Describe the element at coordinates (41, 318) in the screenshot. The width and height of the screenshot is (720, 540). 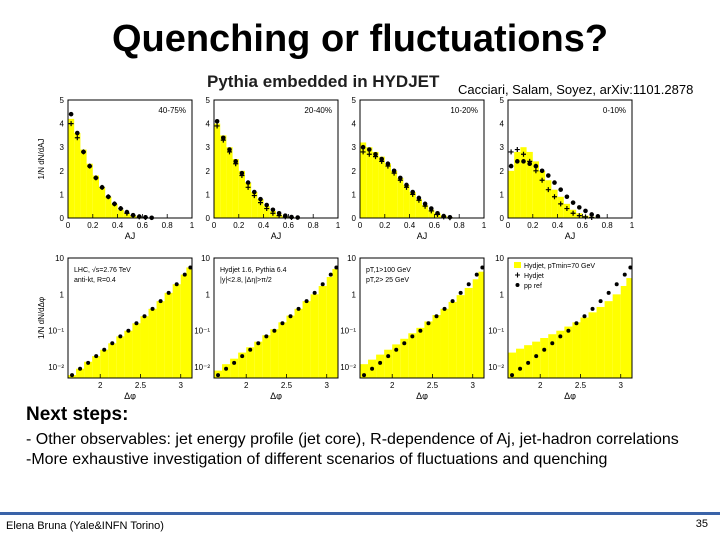
I see `y-axis-label: 1/N dN/dΔφ` at that location.